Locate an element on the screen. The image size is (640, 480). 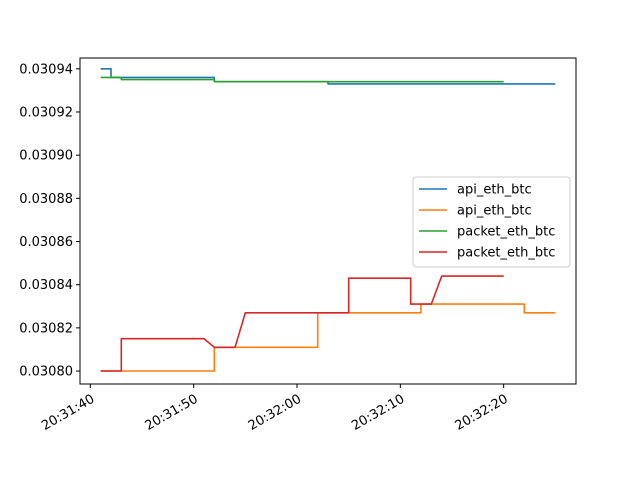
legend-label-2: api_eth_btc is located at coordinates (494, 211).